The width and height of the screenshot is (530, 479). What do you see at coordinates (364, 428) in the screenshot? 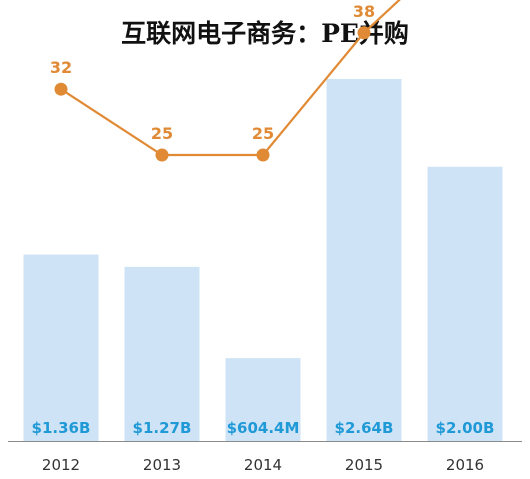
I see `bar-value-label: $2.64B` at bounding box center [364, 428].